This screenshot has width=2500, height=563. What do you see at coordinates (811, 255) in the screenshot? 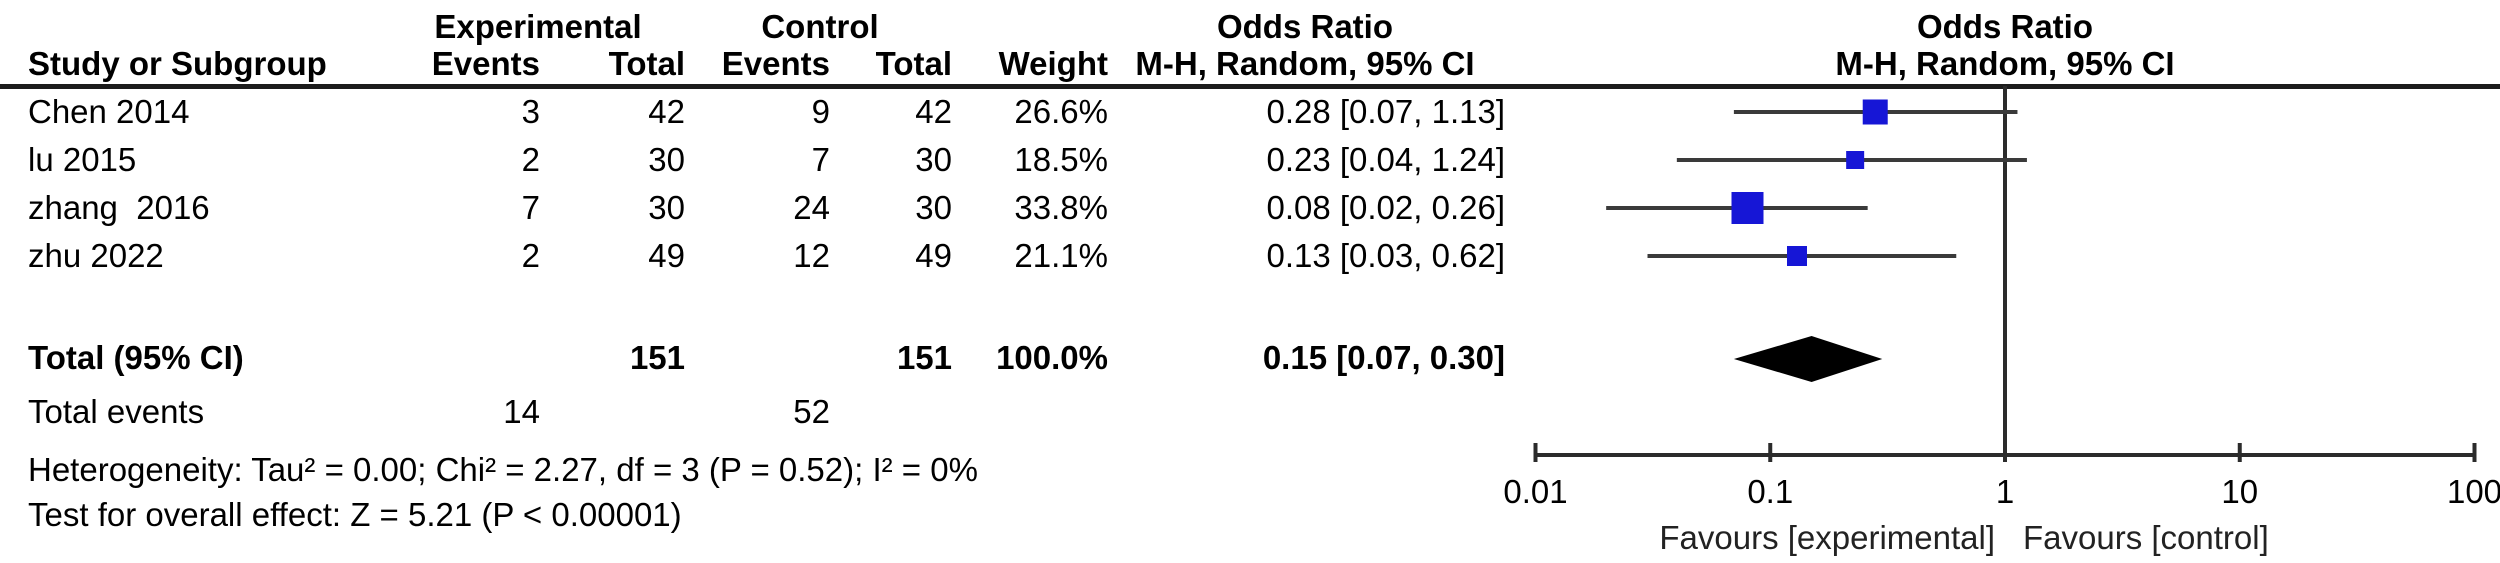
I see `ctrl-events: 12` at bounding box center [811, 255].